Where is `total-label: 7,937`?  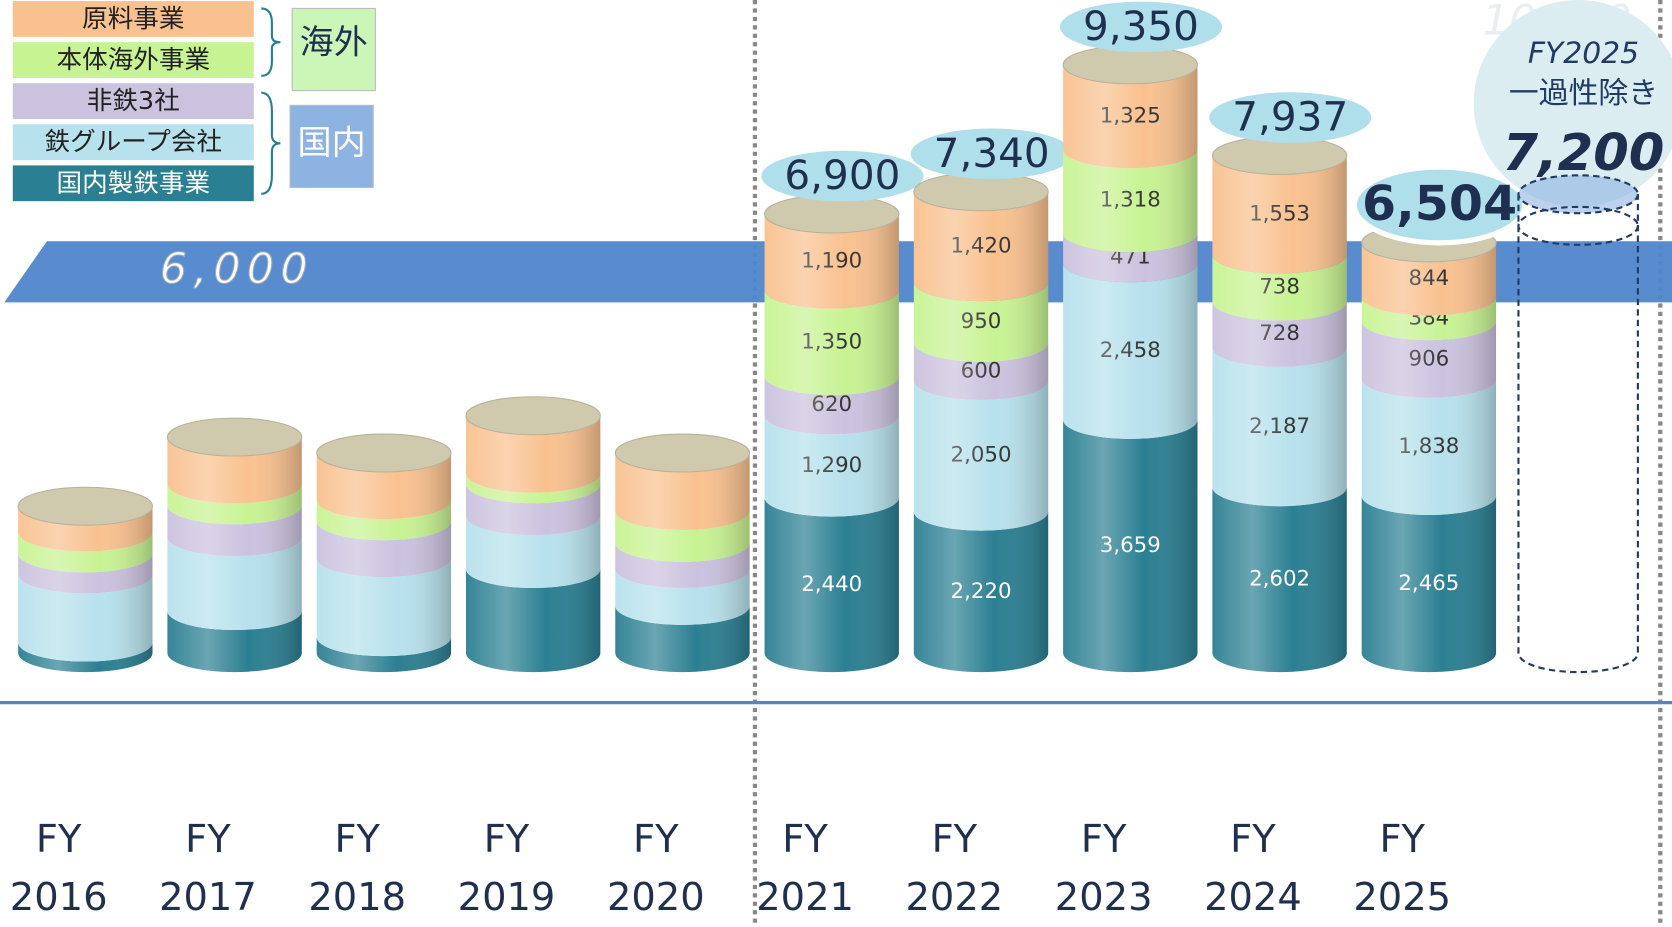 total-label: 7,937 is located at coordinates (1290, 118).